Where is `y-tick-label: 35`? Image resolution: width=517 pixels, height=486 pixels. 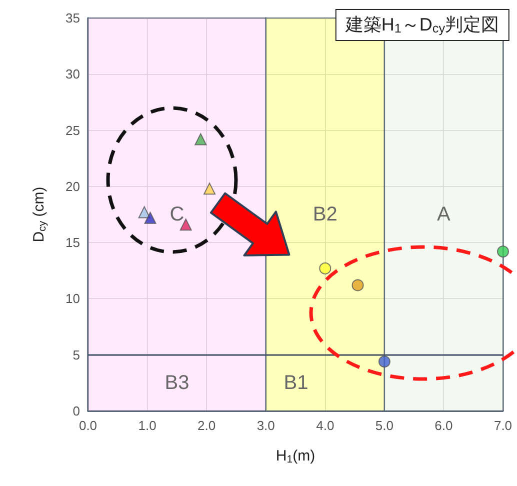
y-tick-label: 35 is located at coordinates (73, 18).